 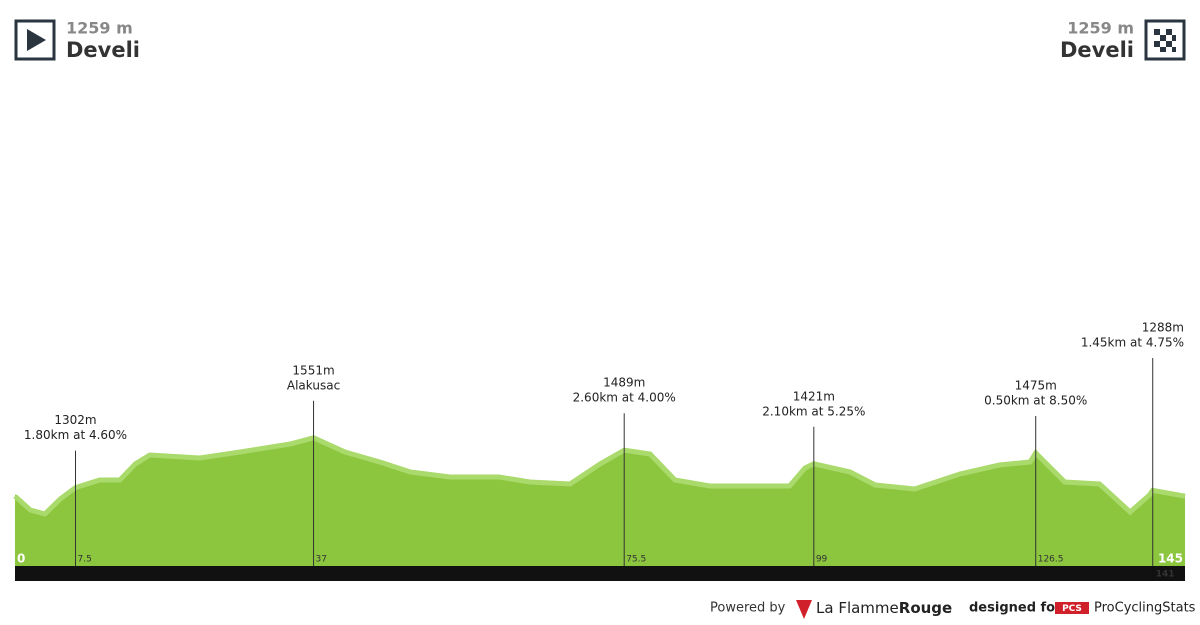 What do you see at coordinates (1035, 401) in the screenshot?
I see `climb-description: 0.50km at 8.50%` at bounding box center [1035, 401].